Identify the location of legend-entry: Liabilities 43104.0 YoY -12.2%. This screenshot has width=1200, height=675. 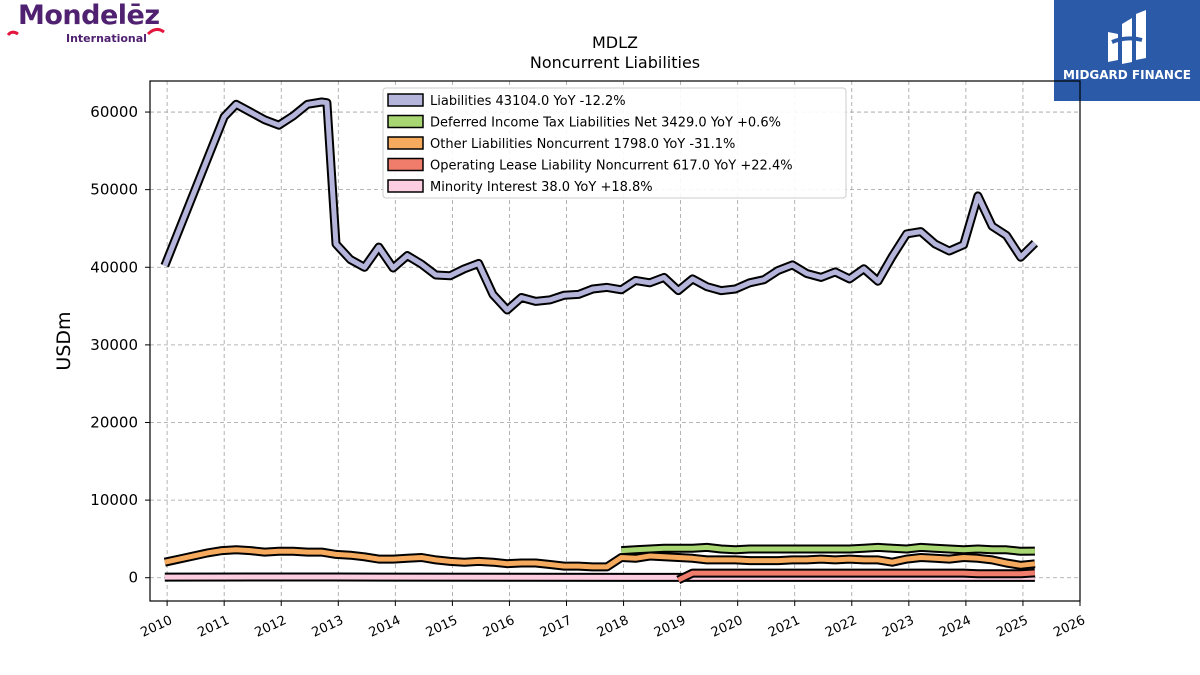
(528, 101).